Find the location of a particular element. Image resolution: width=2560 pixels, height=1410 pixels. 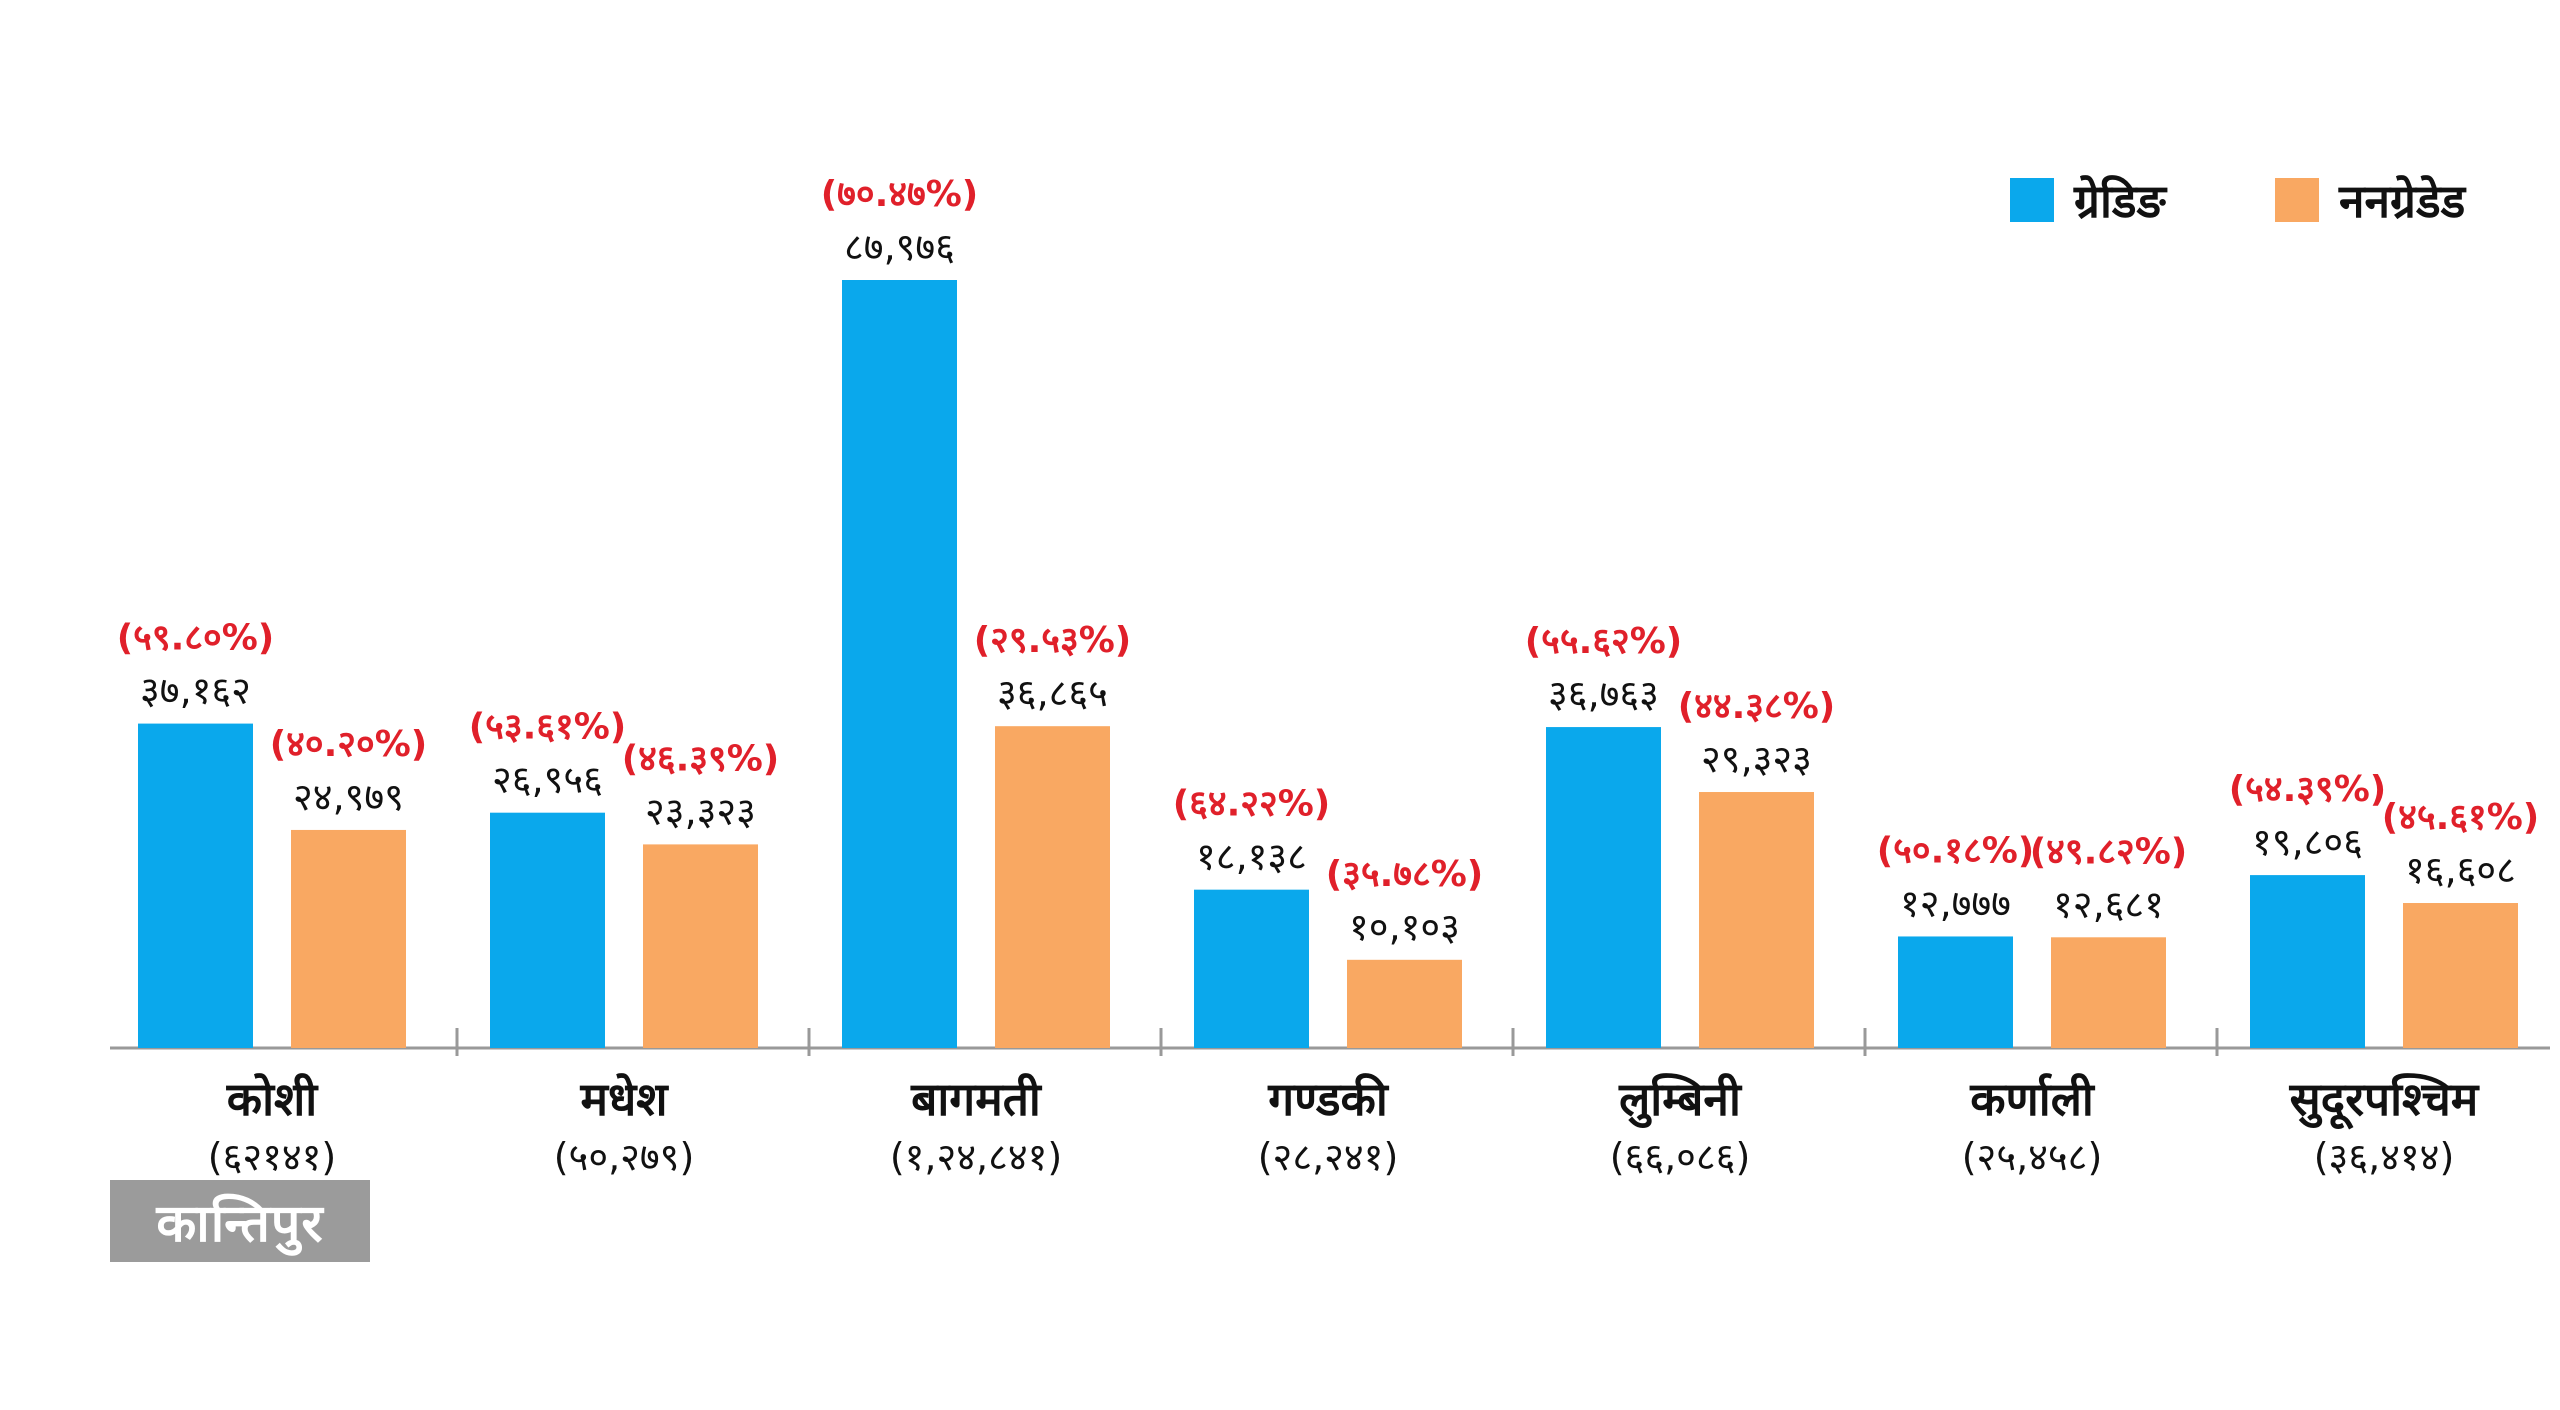

bar-percent-label: (४५.६१%) is located at coordinates (2461, 817).